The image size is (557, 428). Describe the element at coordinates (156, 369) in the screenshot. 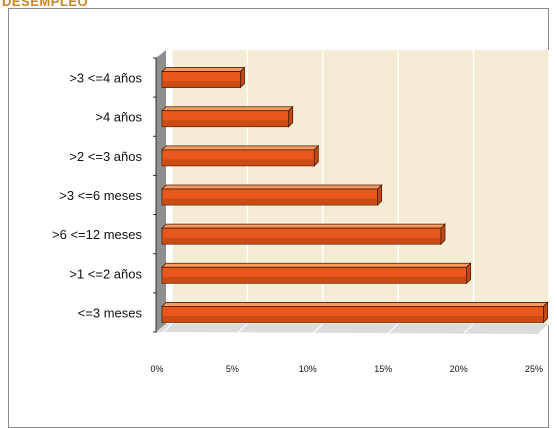

I see `x-tick-label: 0%` at that location.